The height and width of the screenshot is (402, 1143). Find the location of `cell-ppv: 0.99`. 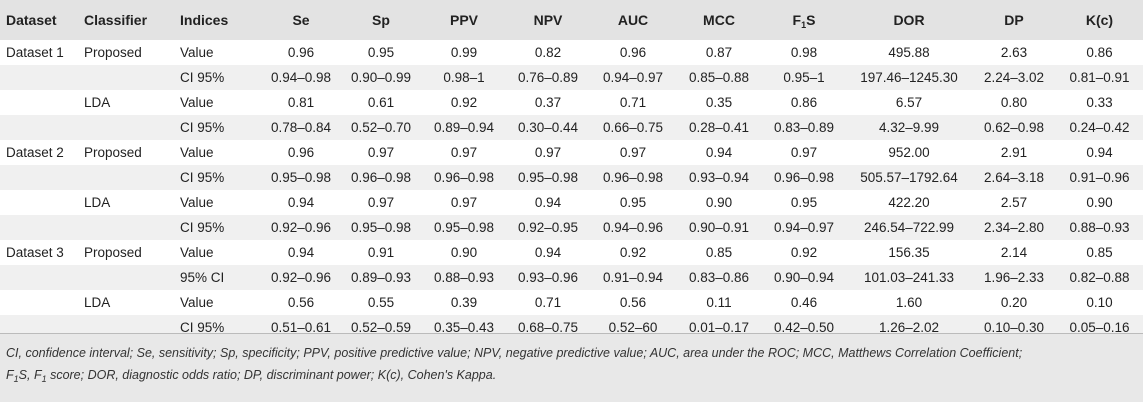

cell-ppv: 0.99 is located at coordinates (464, 52).